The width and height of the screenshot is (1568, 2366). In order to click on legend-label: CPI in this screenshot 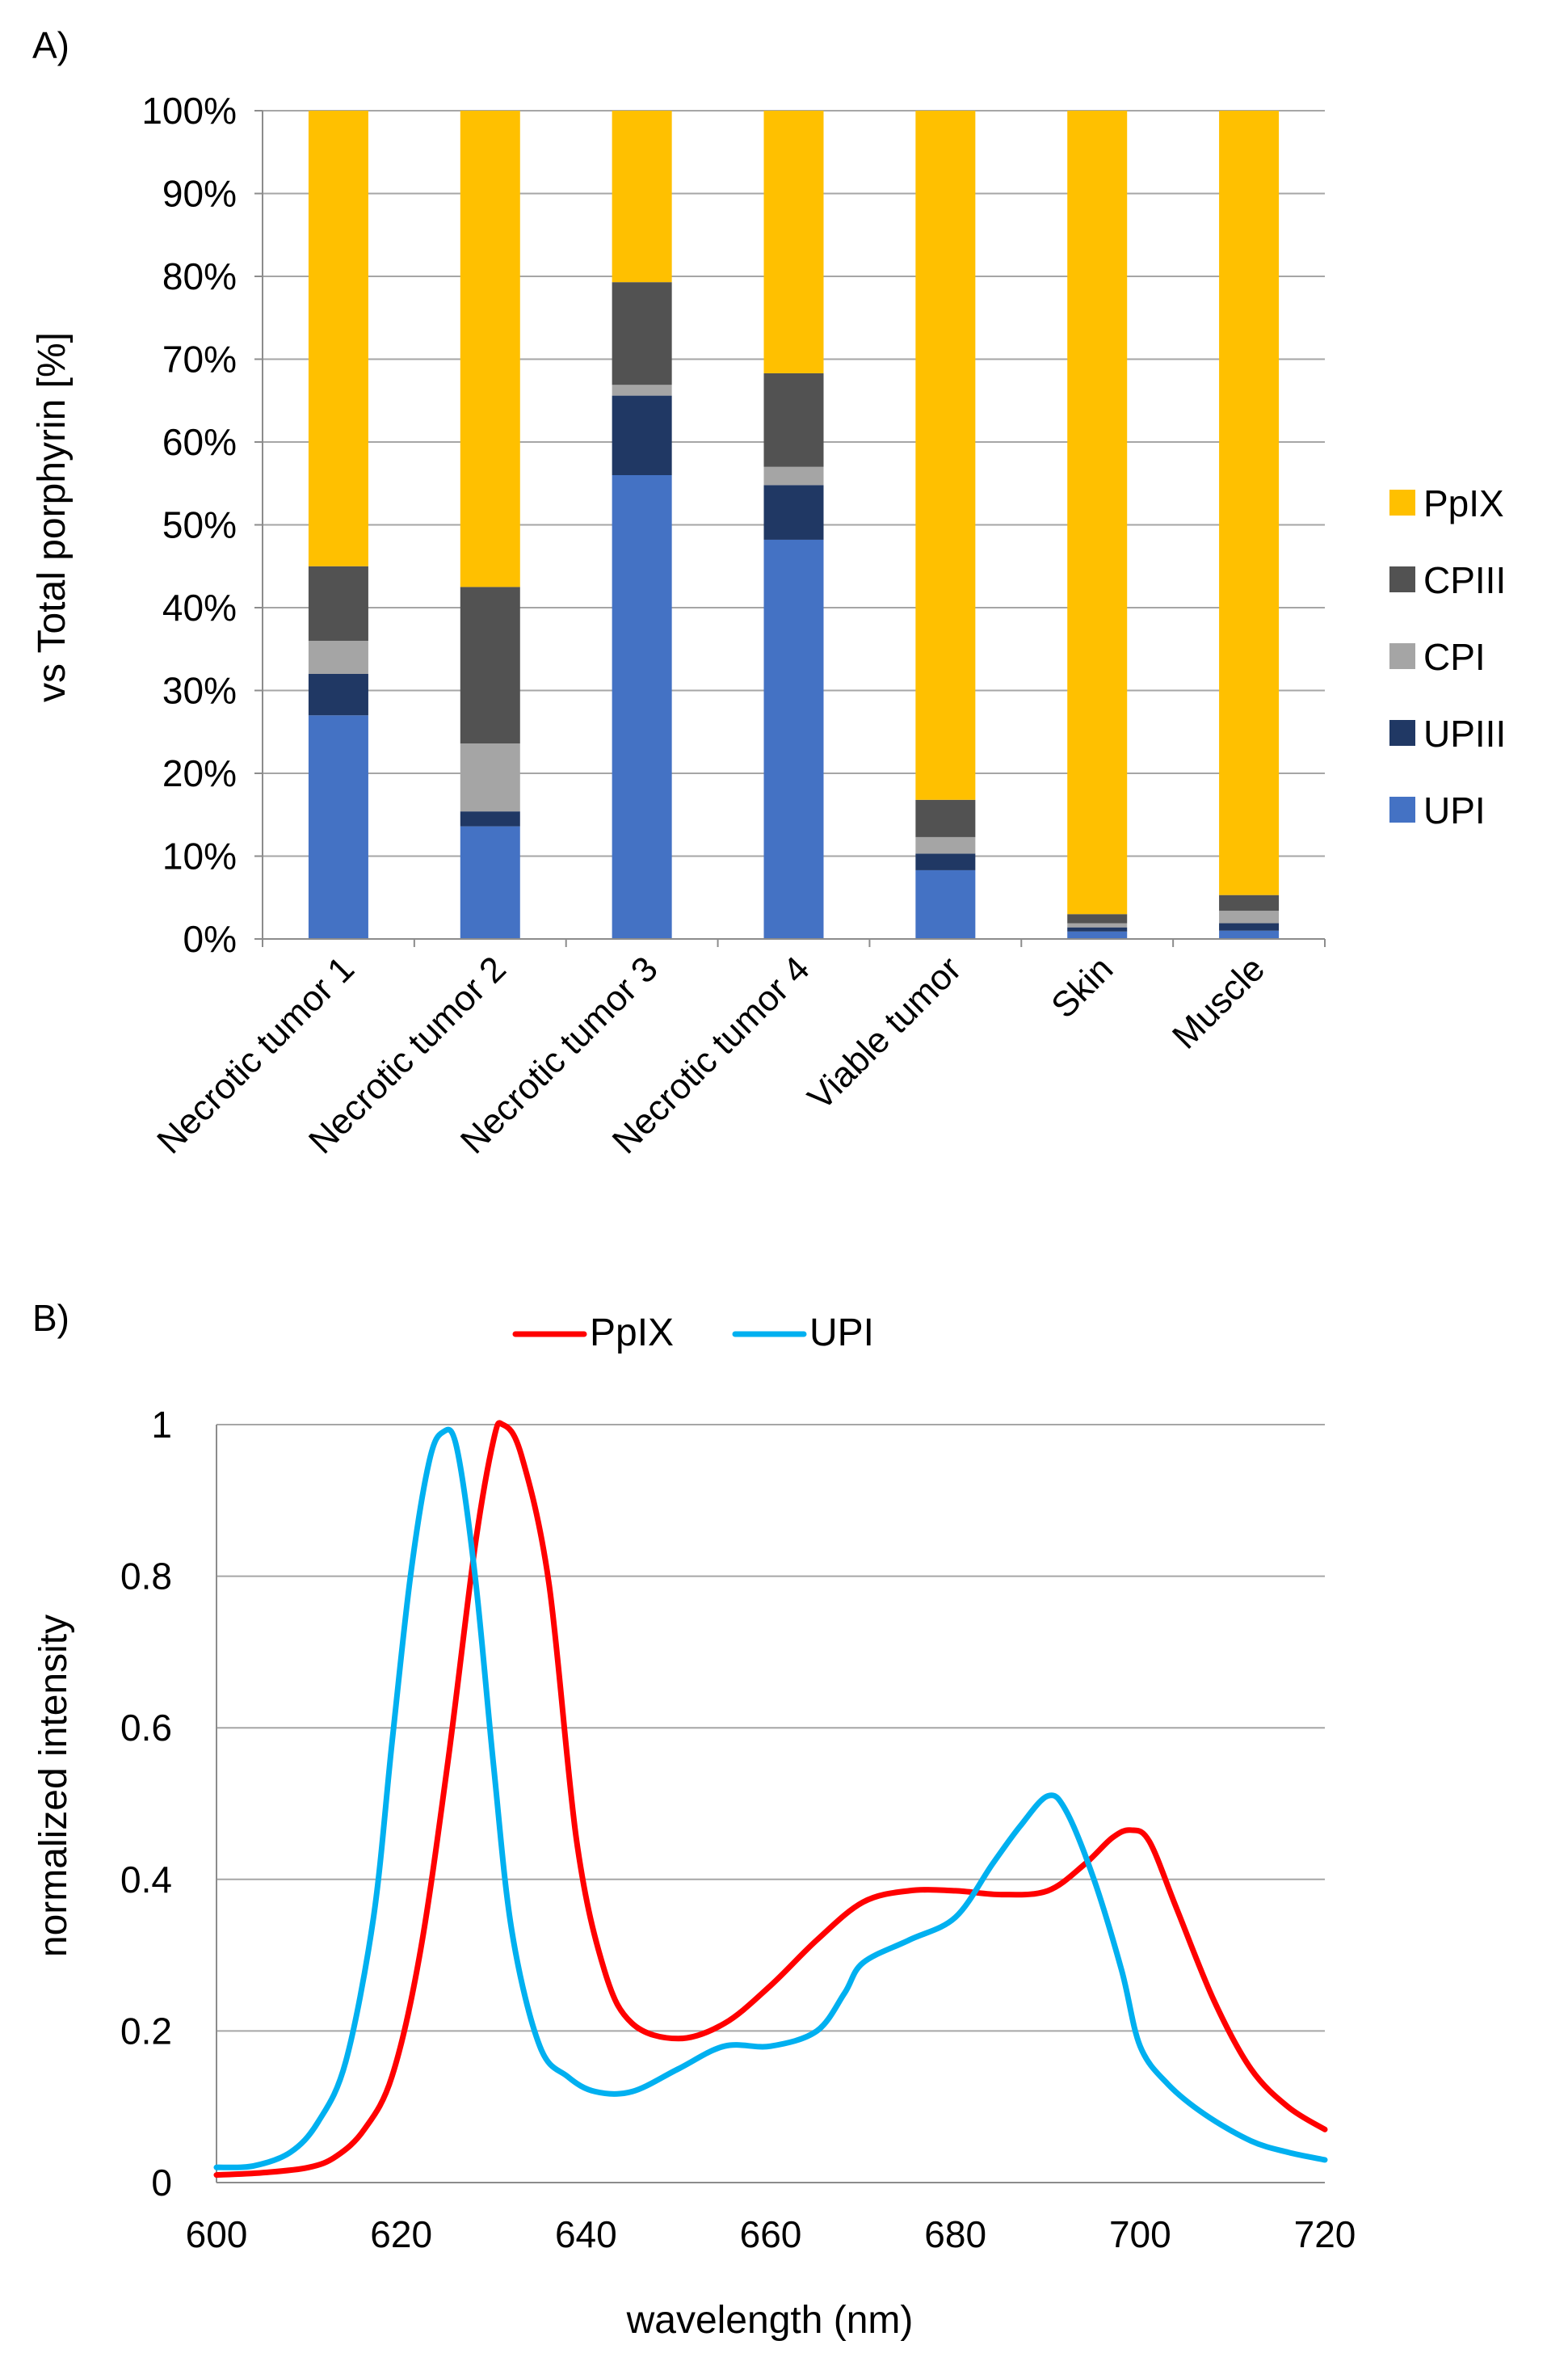, I will do `click(1454, 657)`.